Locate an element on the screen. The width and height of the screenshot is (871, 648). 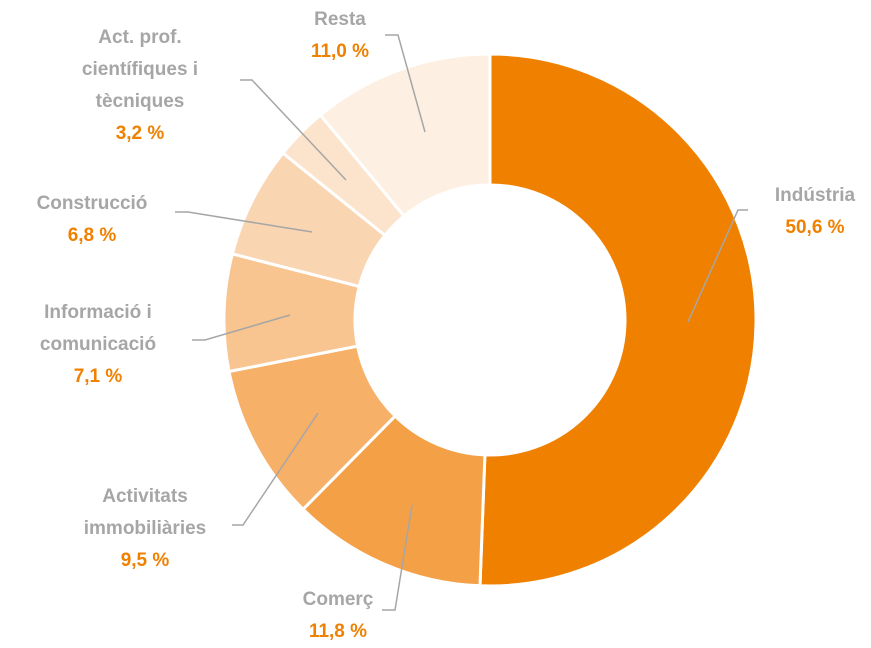
category-label: Resta is located at coordinates (340, 19).